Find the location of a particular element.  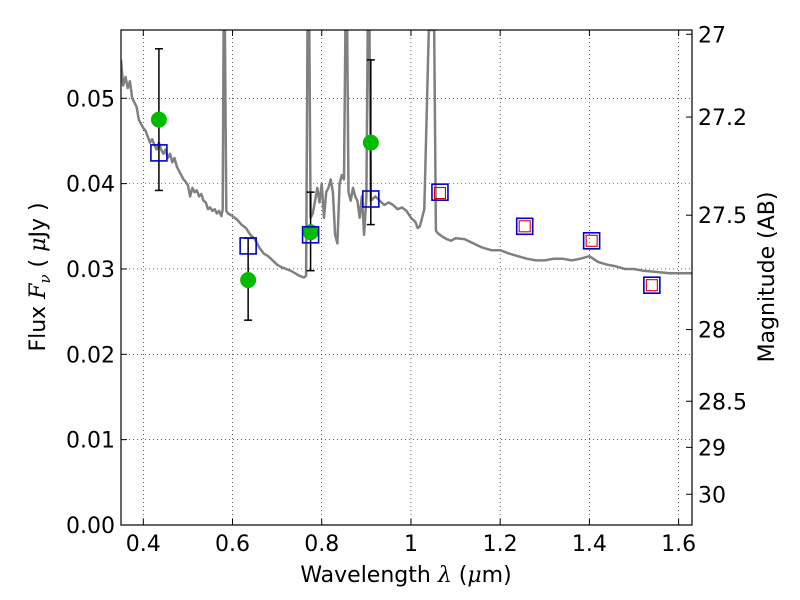

x-axis-mu: μ is located at coordinates (474, 575).